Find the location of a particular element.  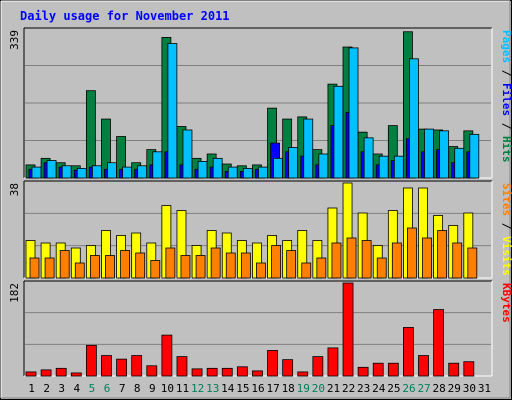

x-tick-label-day-7: 7 is located at coordinates (122, 388).